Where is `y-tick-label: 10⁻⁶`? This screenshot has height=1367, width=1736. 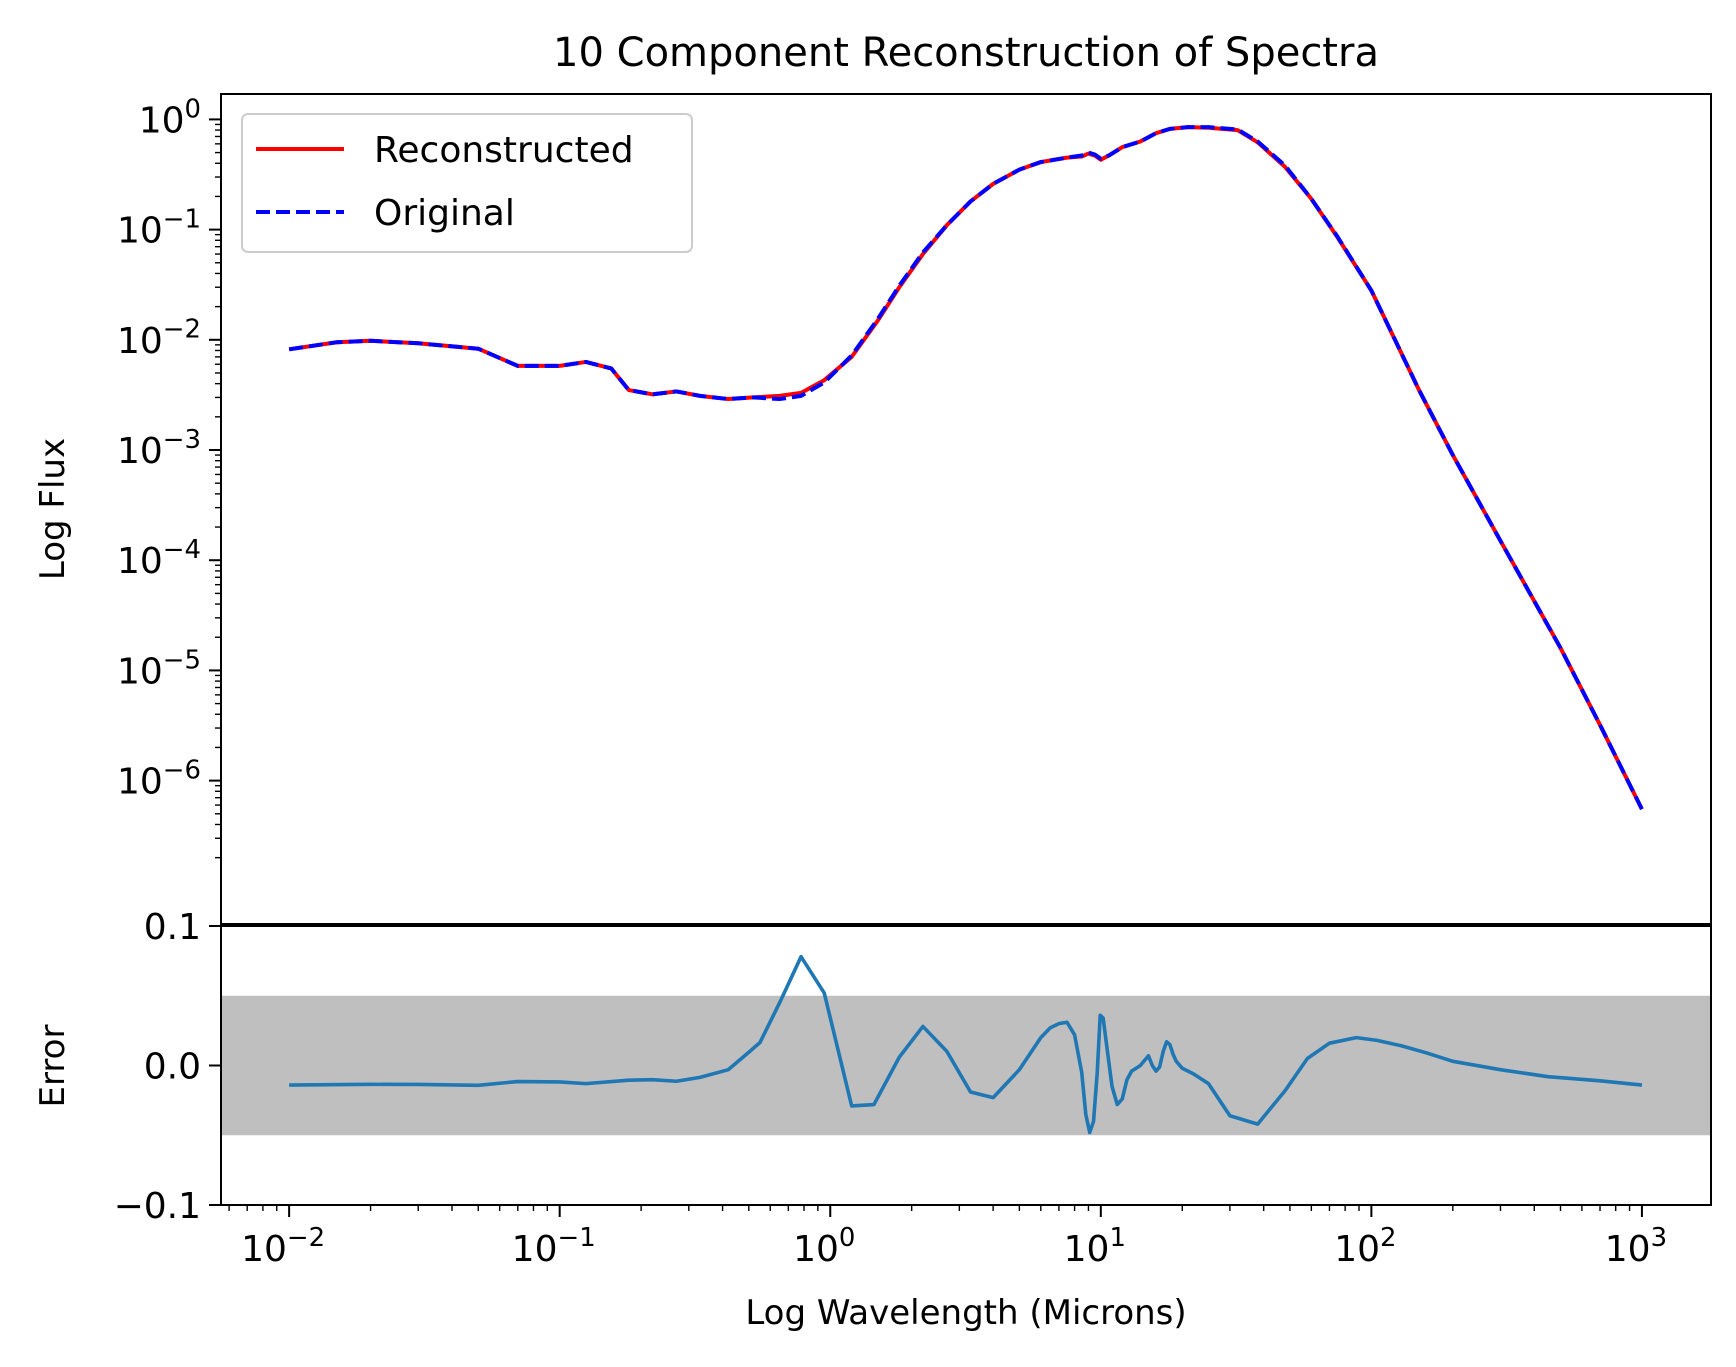 y-tick-label: 10⁻⁶ is located at coordinates (159, 779).